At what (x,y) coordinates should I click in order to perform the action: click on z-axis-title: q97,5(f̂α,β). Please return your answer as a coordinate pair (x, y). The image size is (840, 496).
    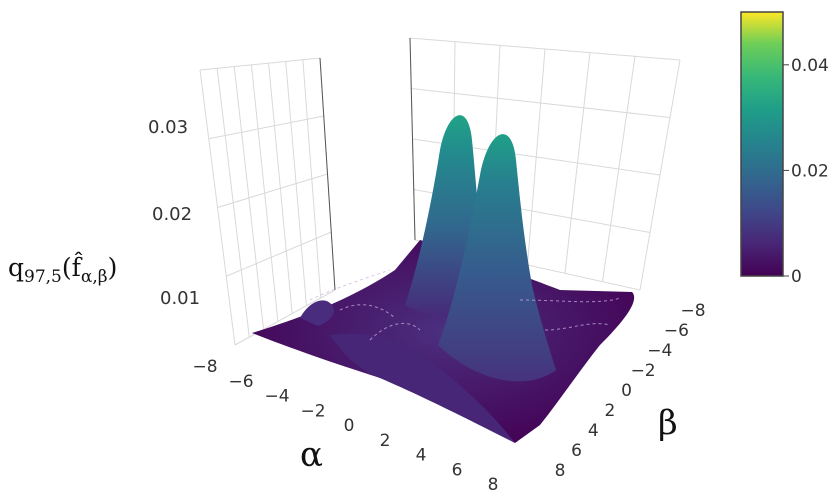
    Looking at the image, I should click on (62, 270).